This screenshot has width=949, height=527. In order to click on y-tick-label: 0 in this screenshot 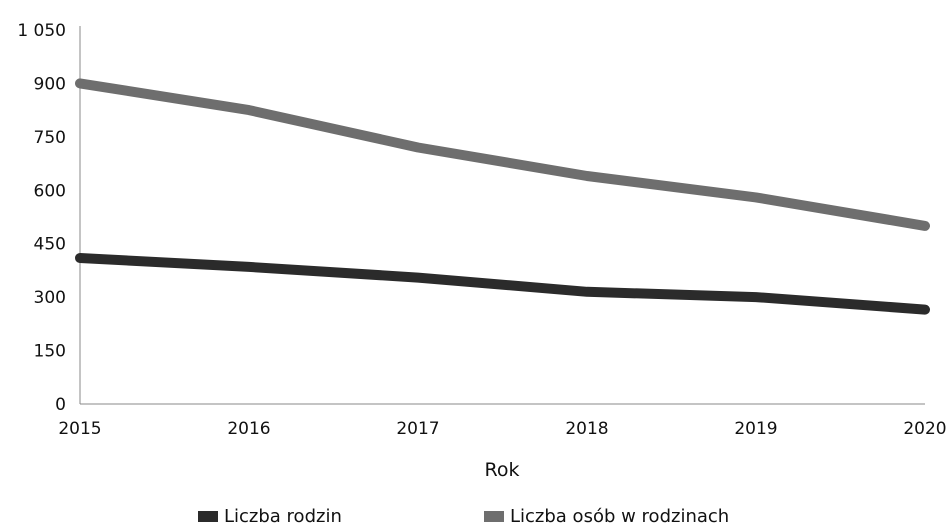, I will do `click(60, 405)`.